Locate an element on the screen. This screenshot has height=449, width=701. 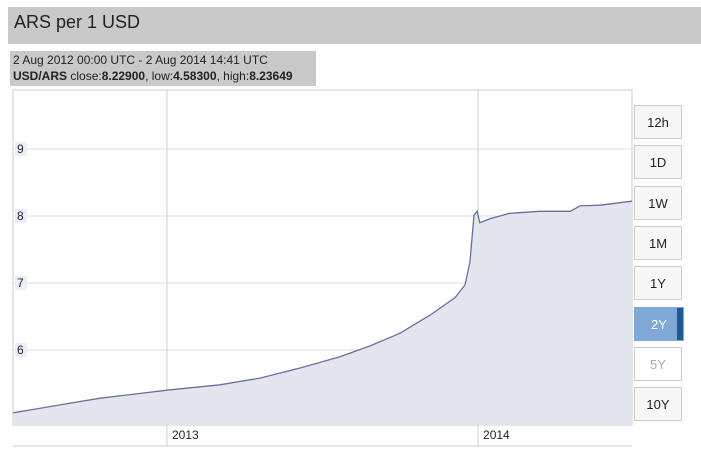
range-button: 12h is located at coordinates (658, 122).